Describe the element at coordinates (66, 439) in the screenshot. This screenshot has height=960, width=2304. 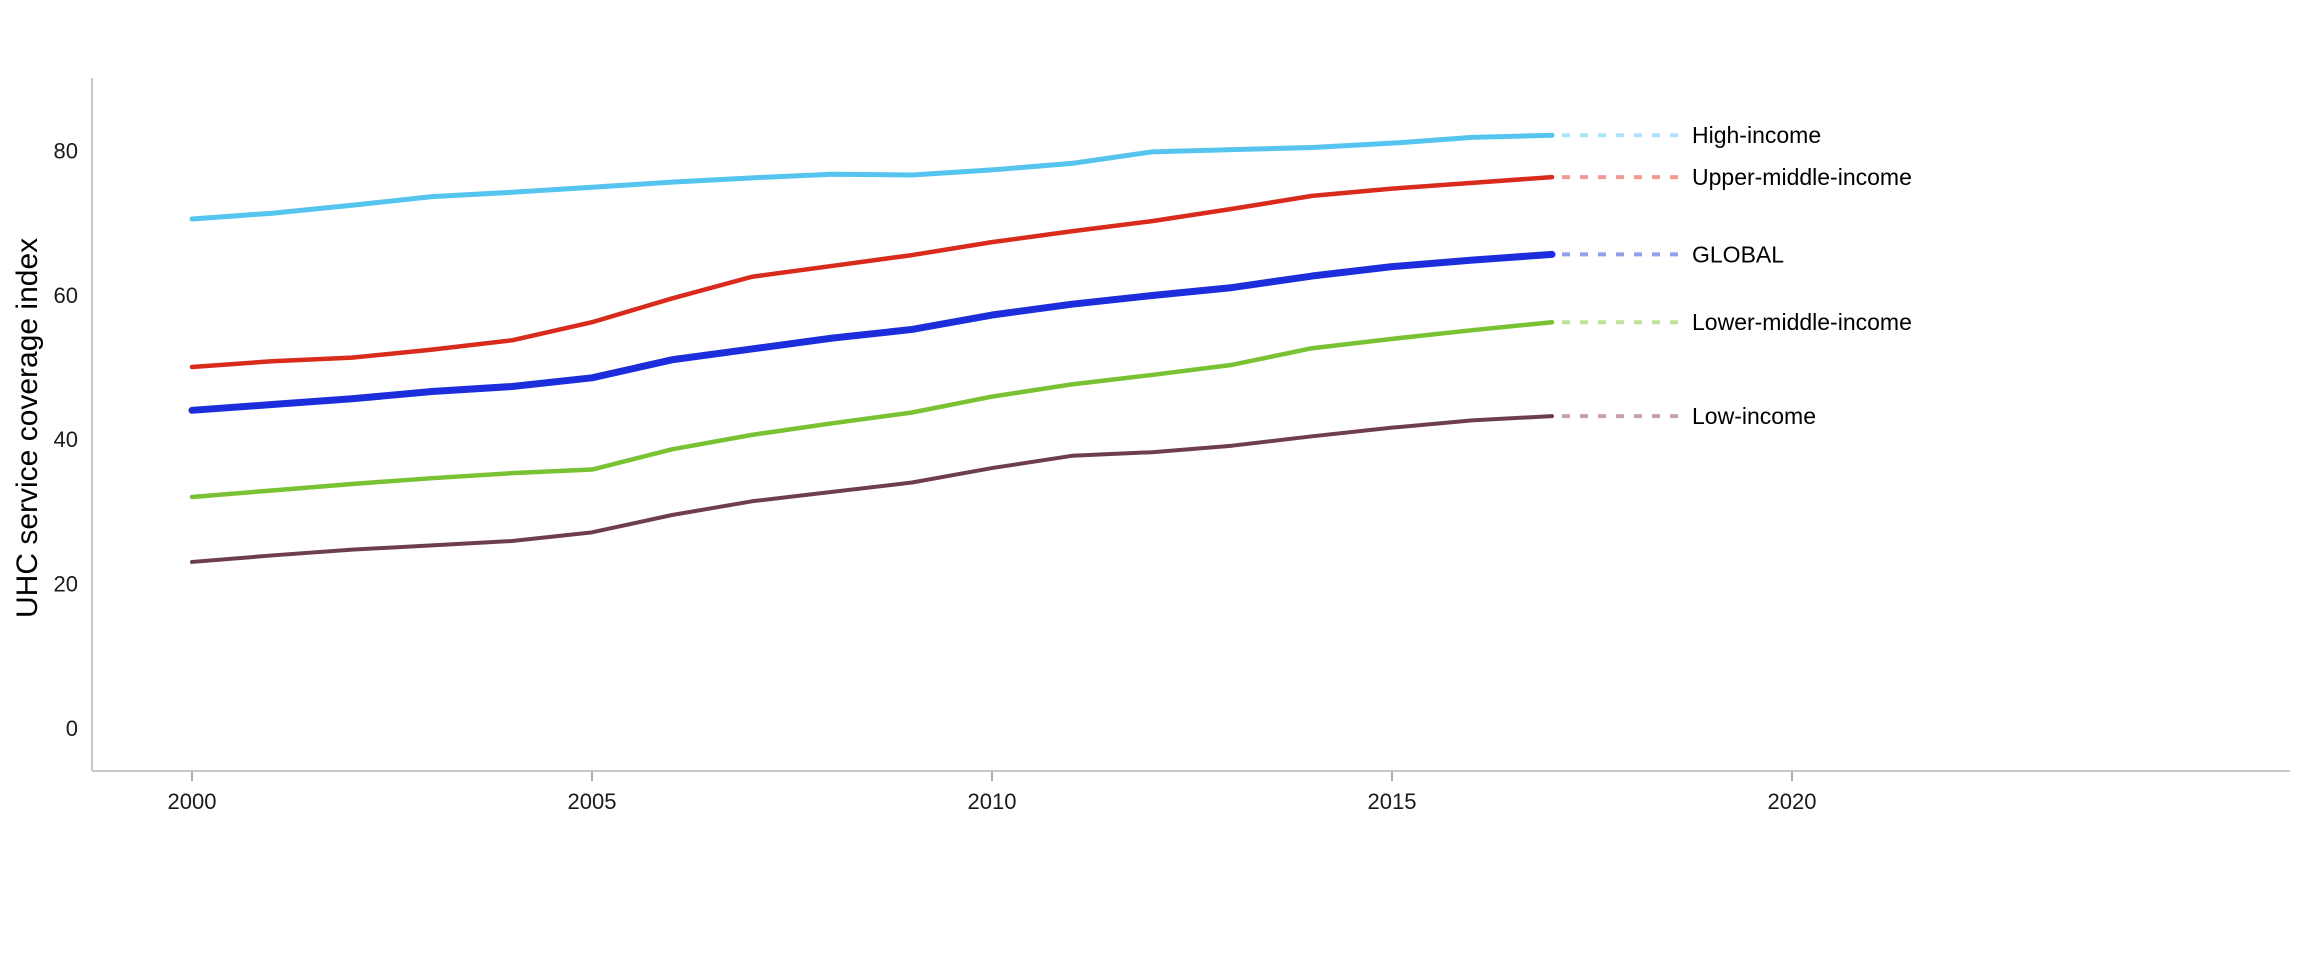
I see `y-tick-label: 40` at that location.